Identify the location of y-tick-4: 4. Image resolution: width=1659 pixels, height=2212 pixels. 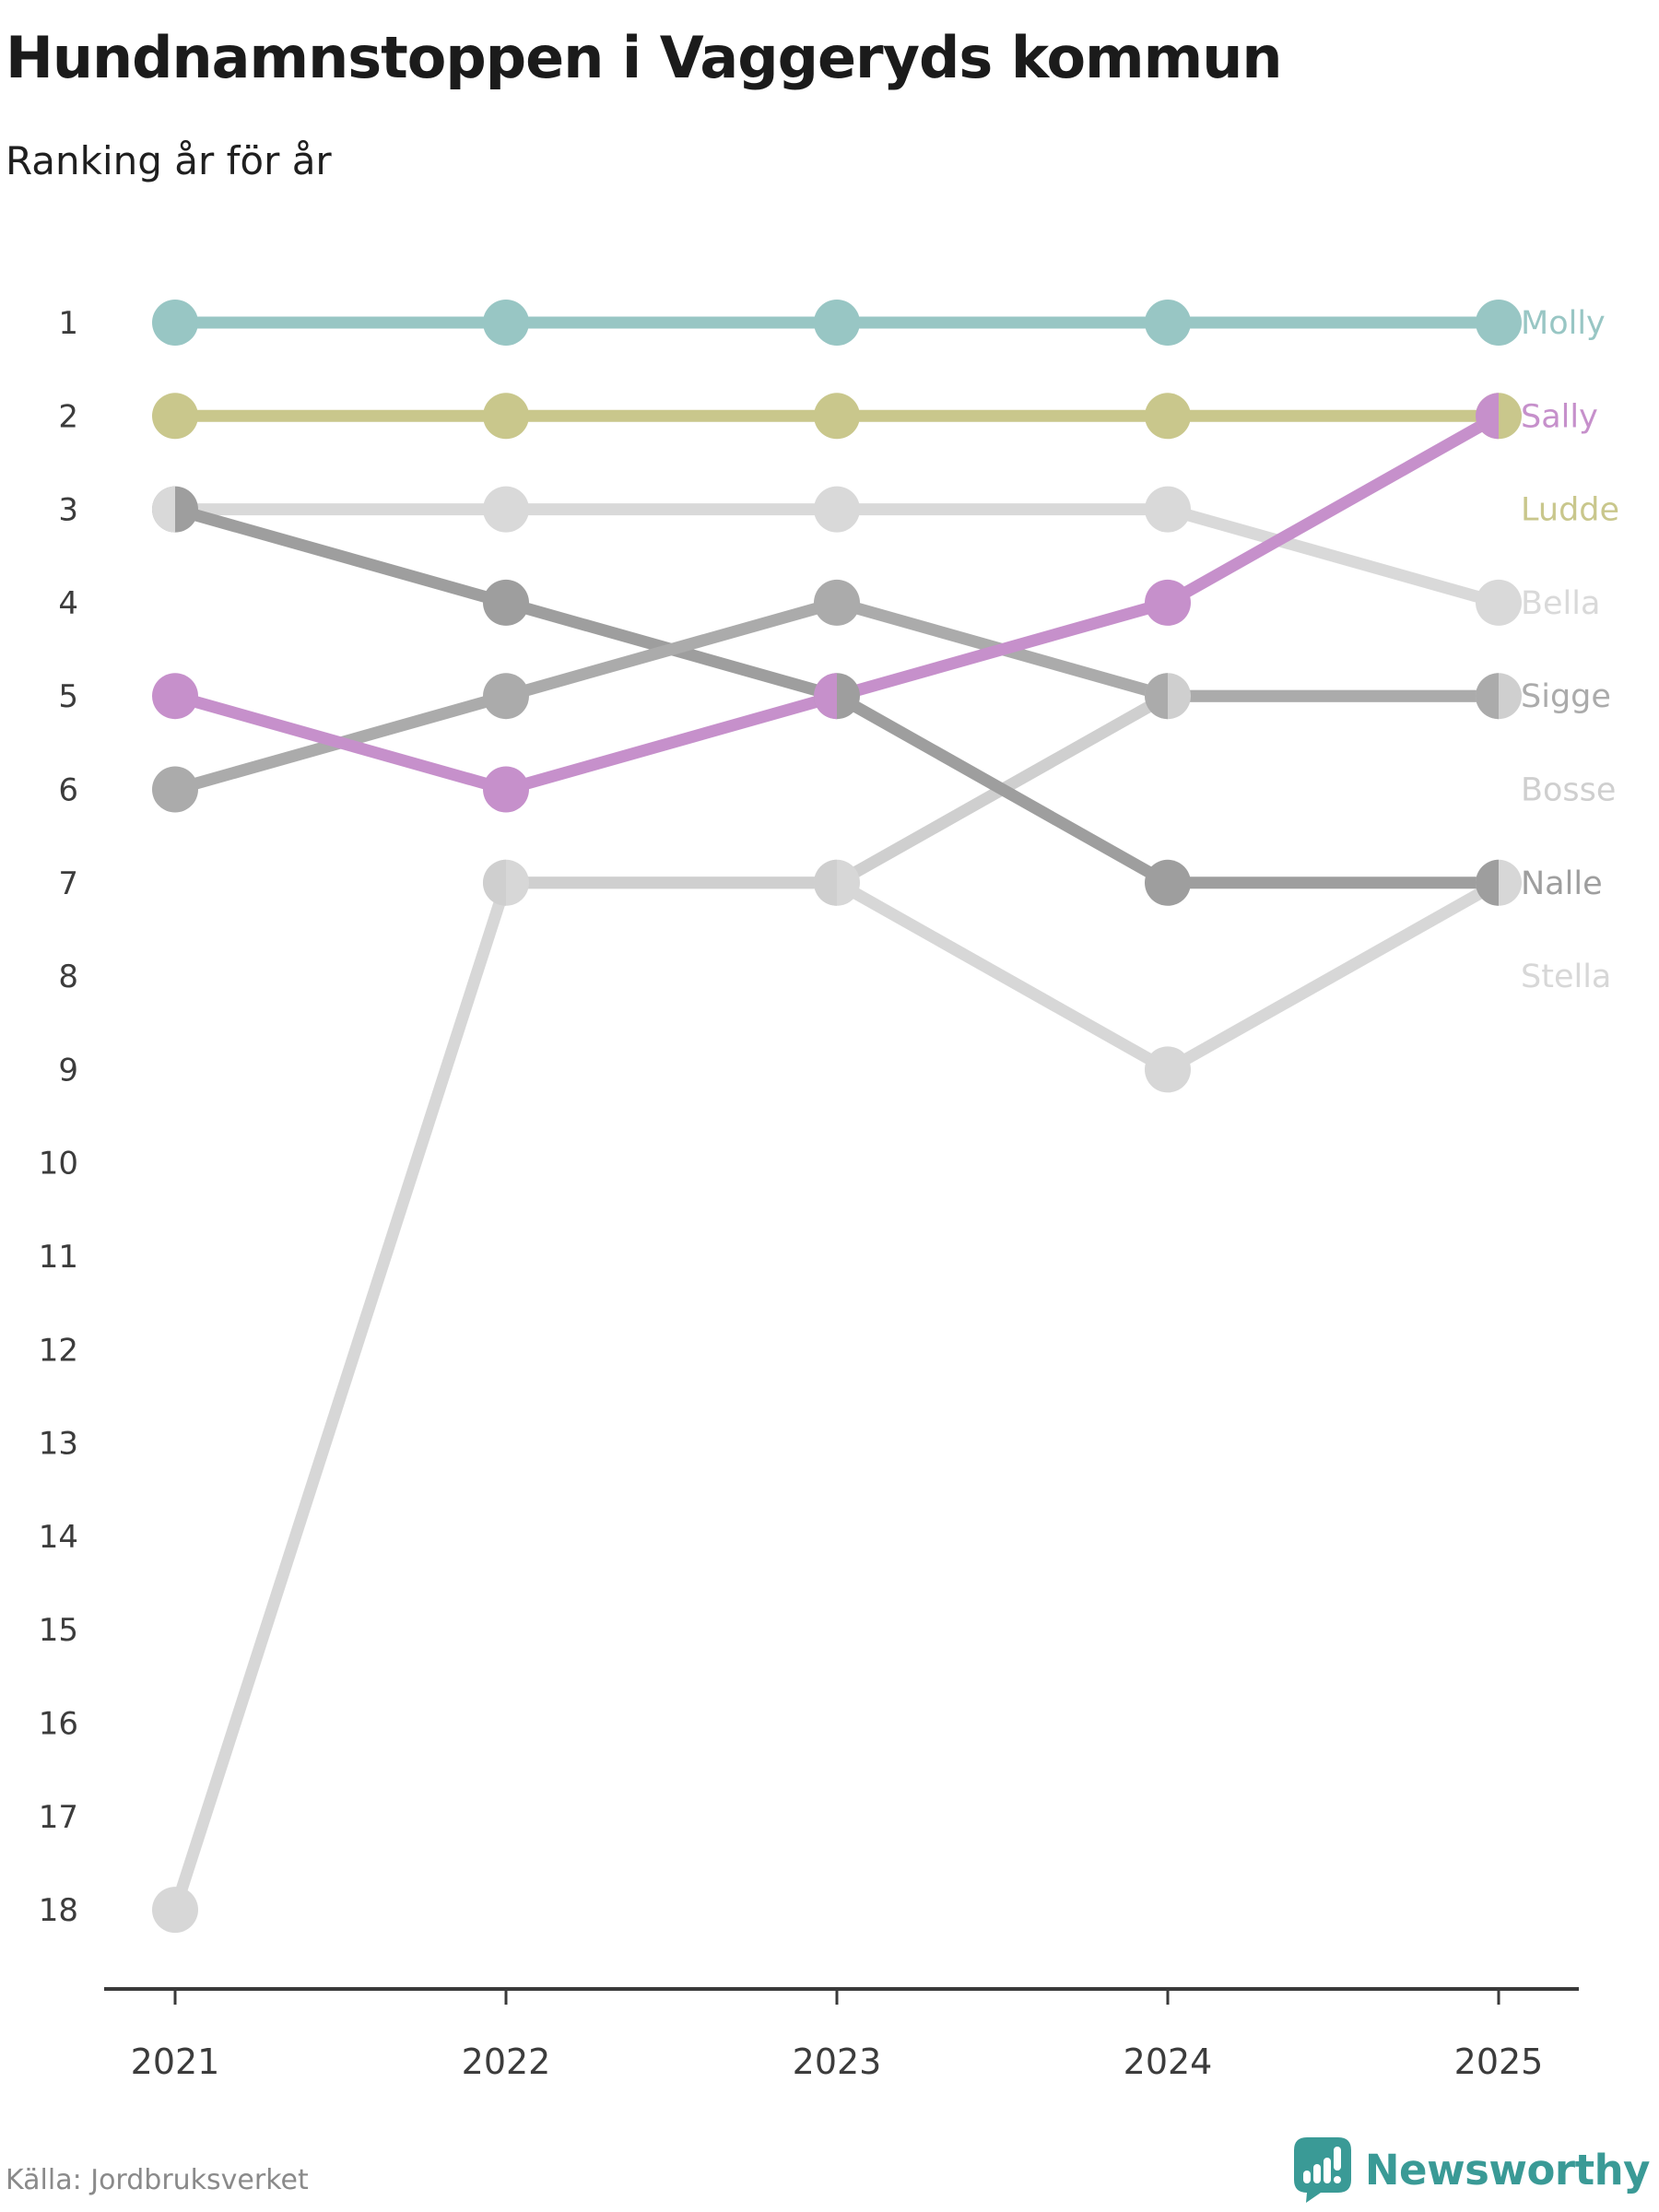
(68, 603).